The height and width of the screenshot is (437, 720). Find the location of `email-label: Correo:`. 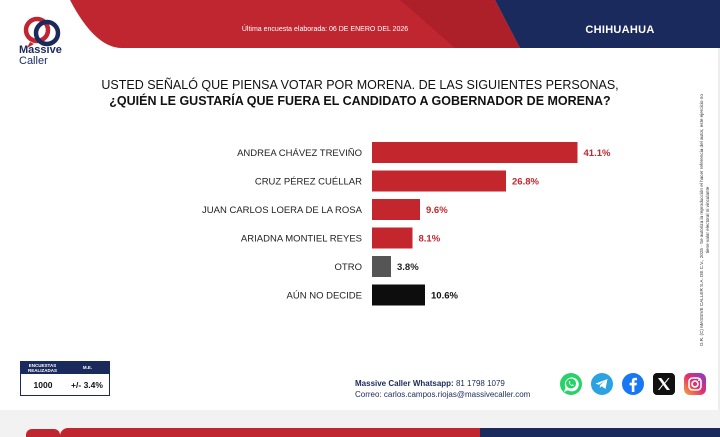

email-label: Correo: is located at coordinates (368, 394).